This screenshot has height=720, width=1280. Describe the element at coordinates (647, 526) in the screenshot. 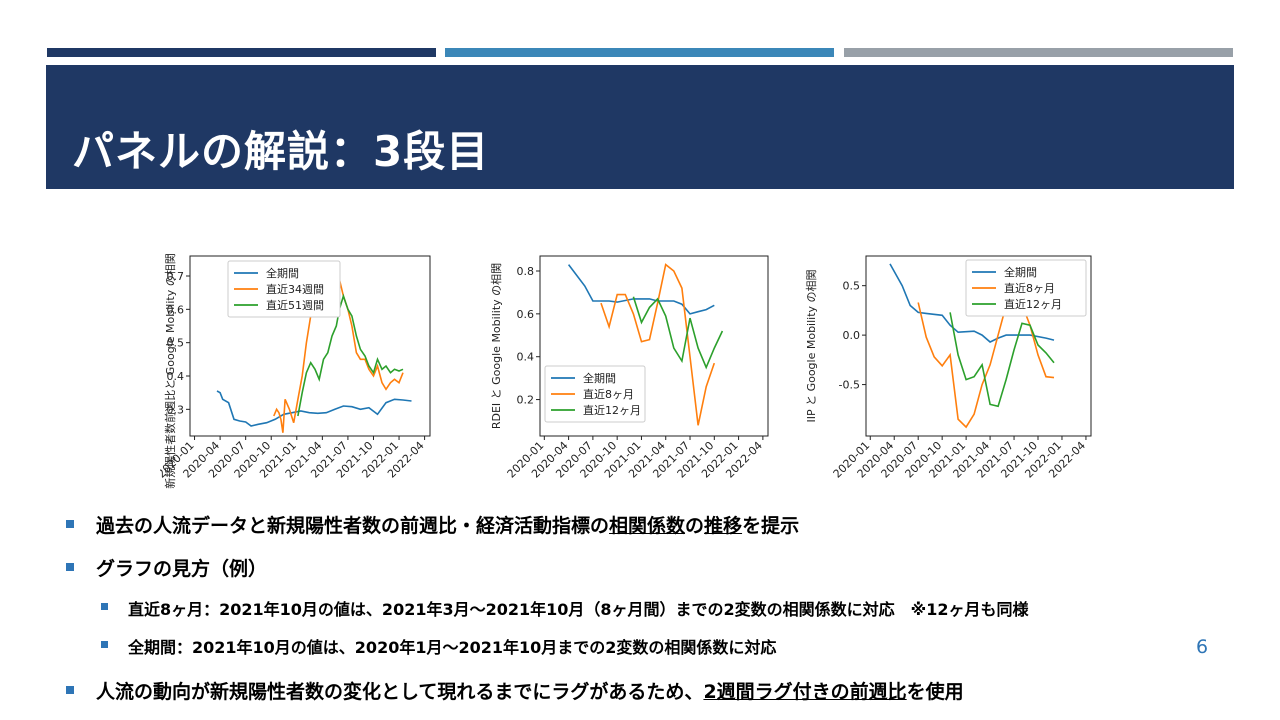

I see `bullet-summary-emphasis-correlation: 相関係数` at that location.